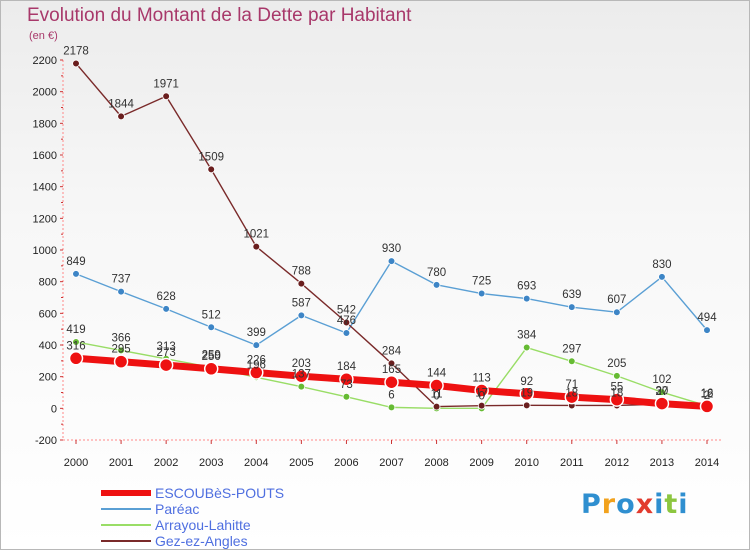 This screenshot has height=550, width=750. What do you see at coordinates (347, 367) in the screenshot?
I see `data-label-escoub-s-pouts: 184` at bounding box center [347, 367].